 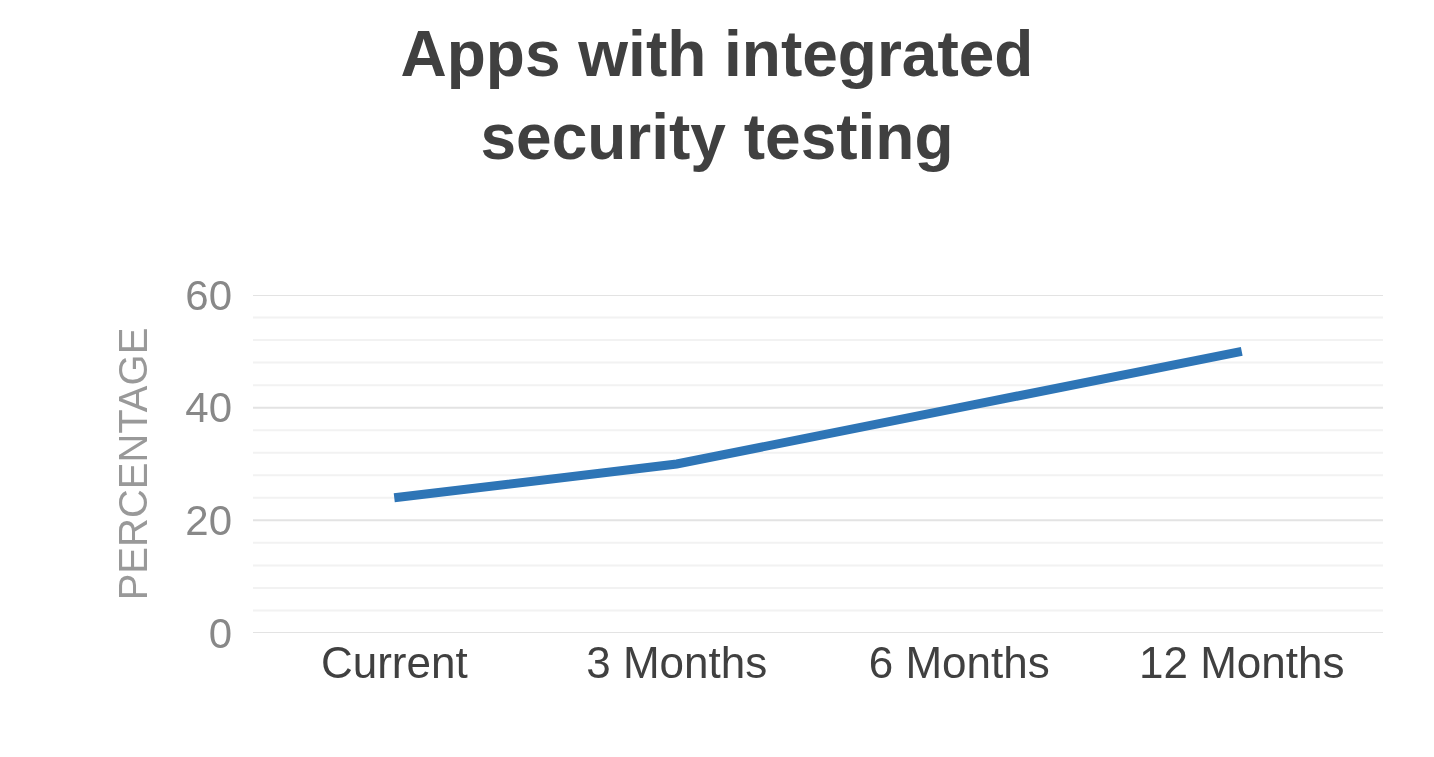 I want to click on x-tick-label: 3 Months, so click(x=677, y=662).